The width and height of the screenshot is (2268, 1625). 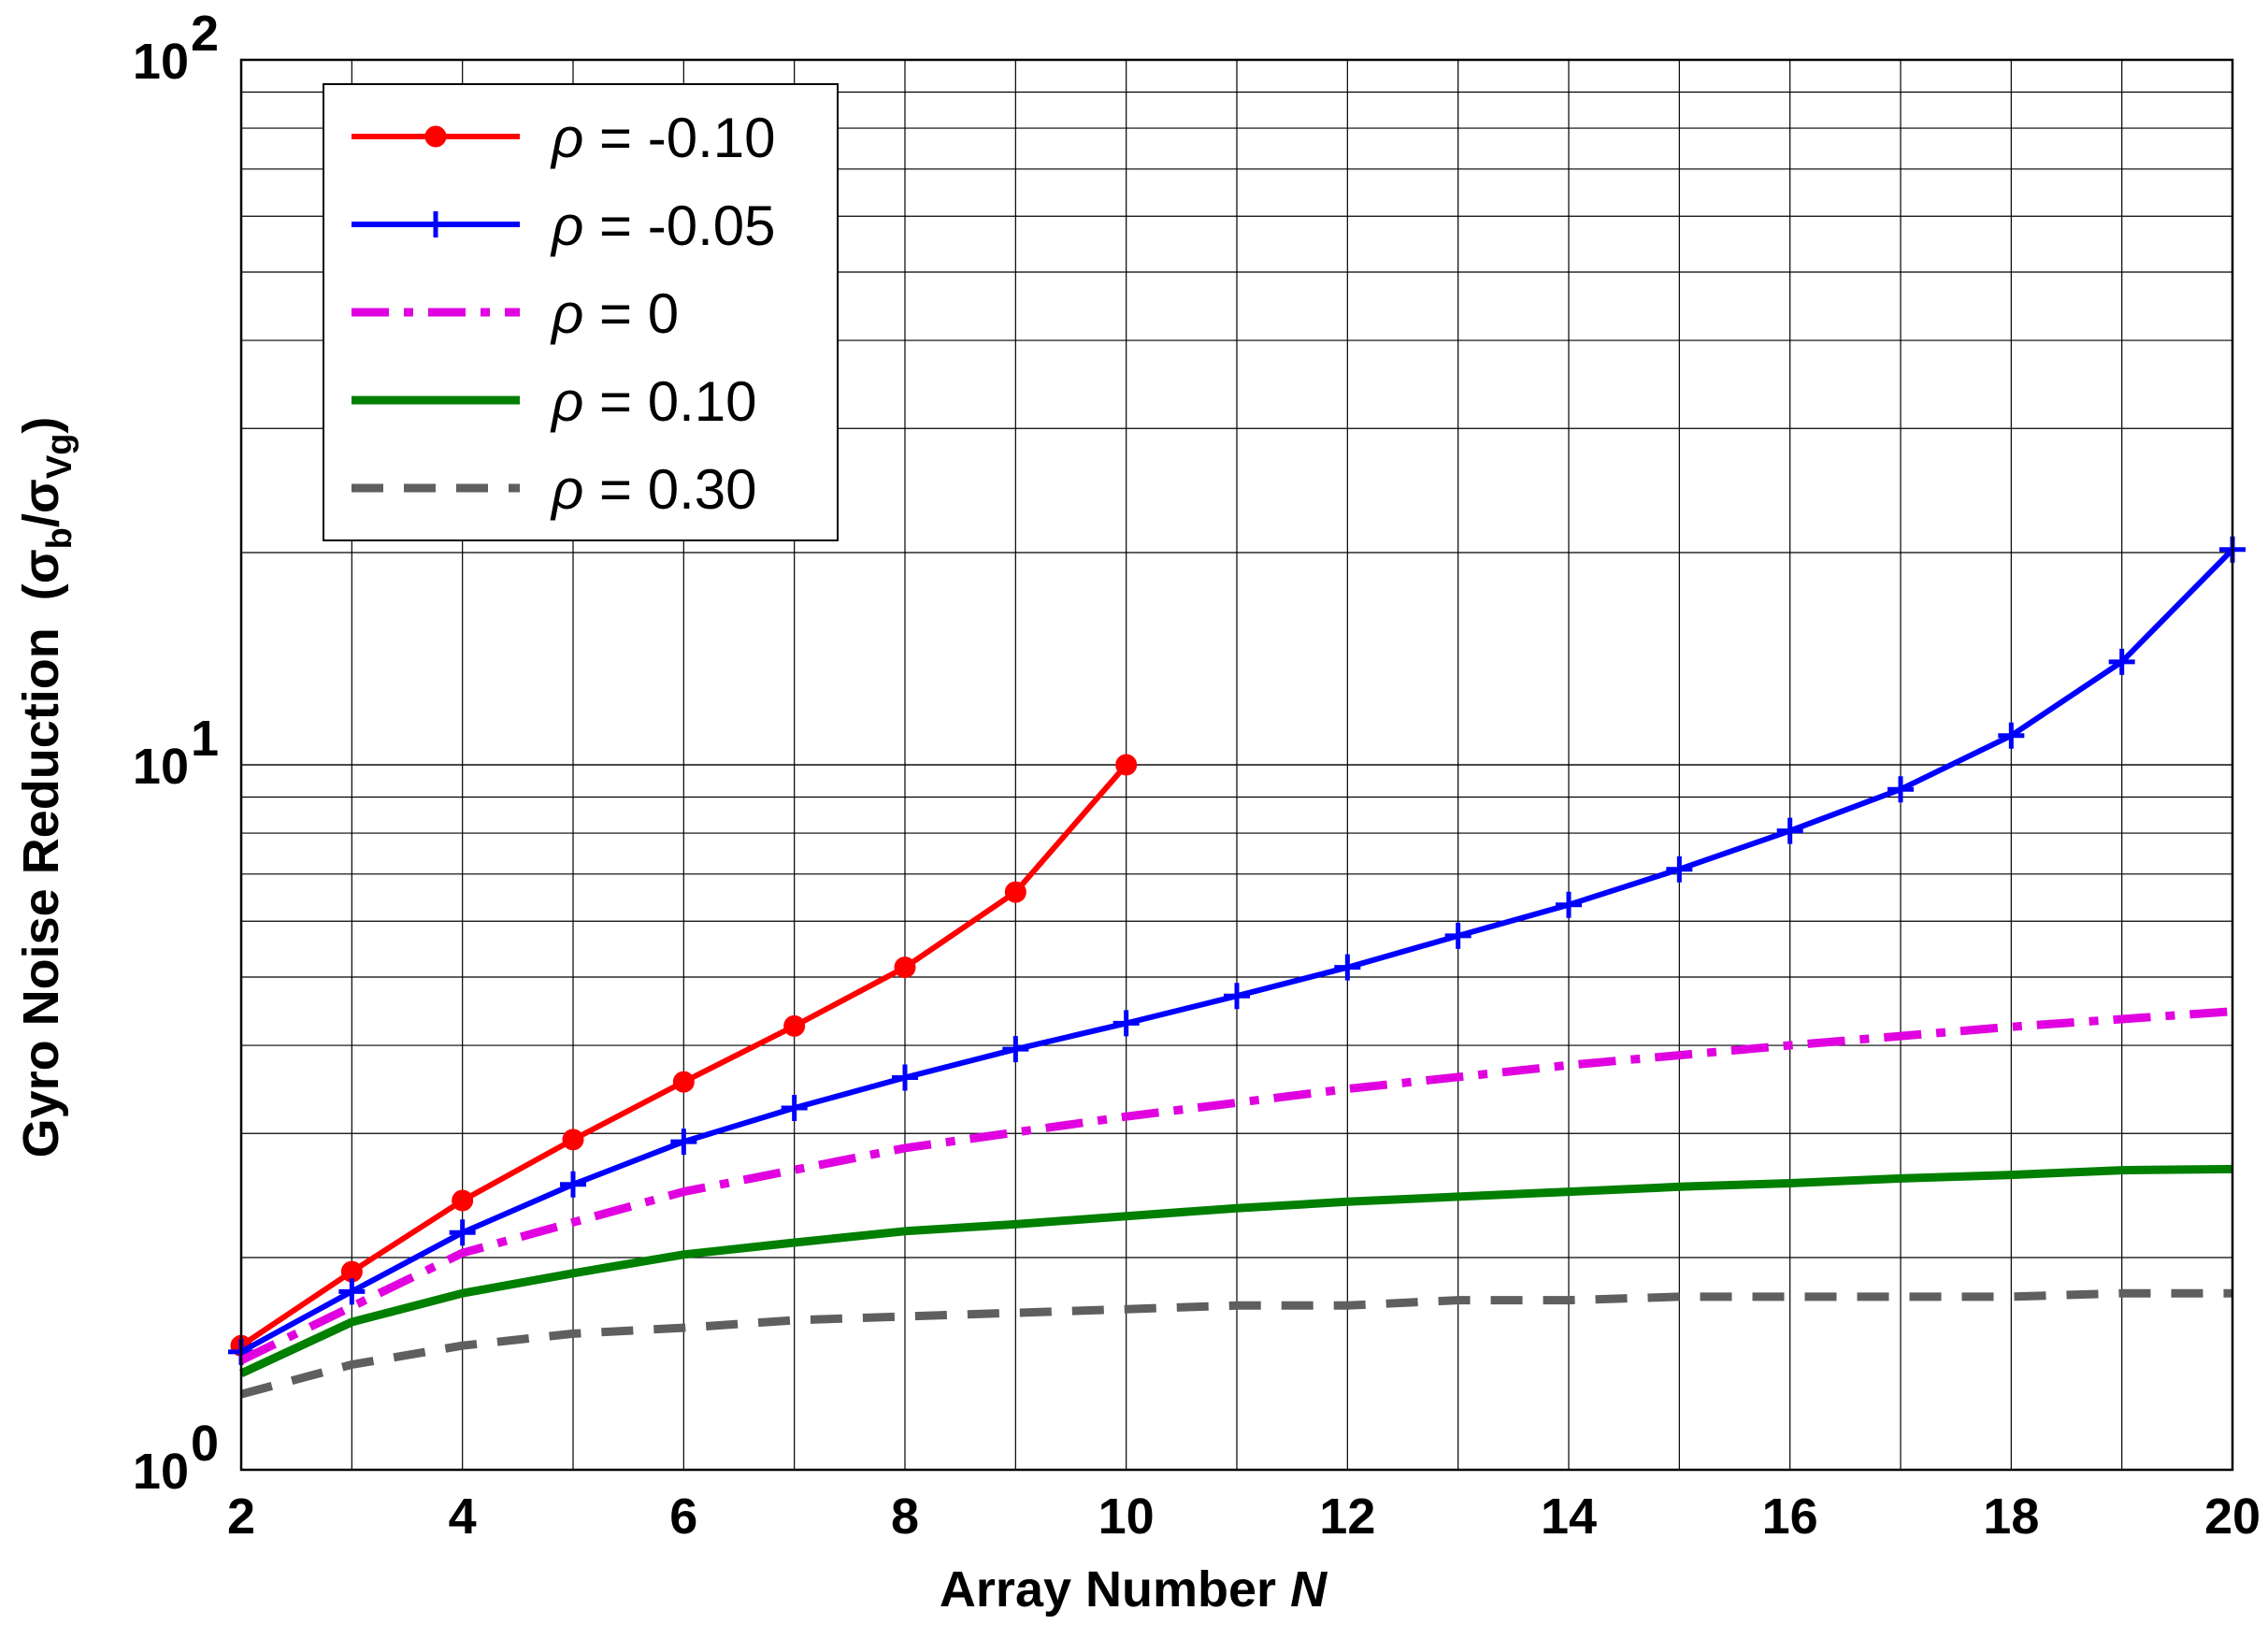 I want to click on legend-item: ρ = -0.05, so click(x=564, y=225).